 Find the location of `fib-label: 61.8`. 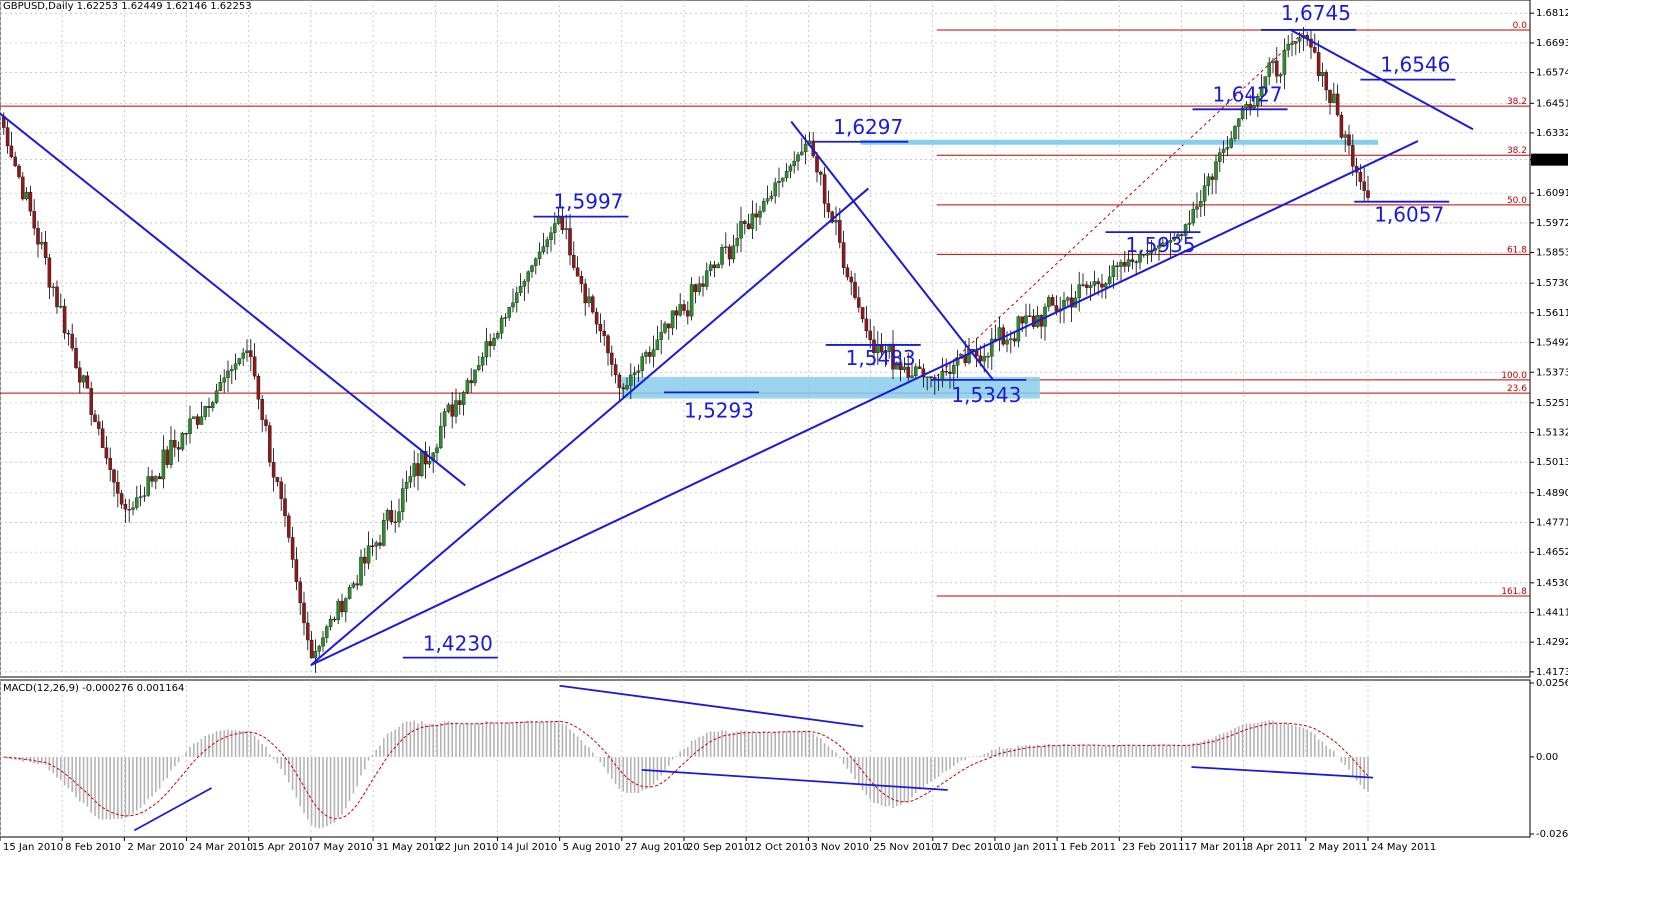

fib-label: 61.8 is located at coordinates (1517, 250).